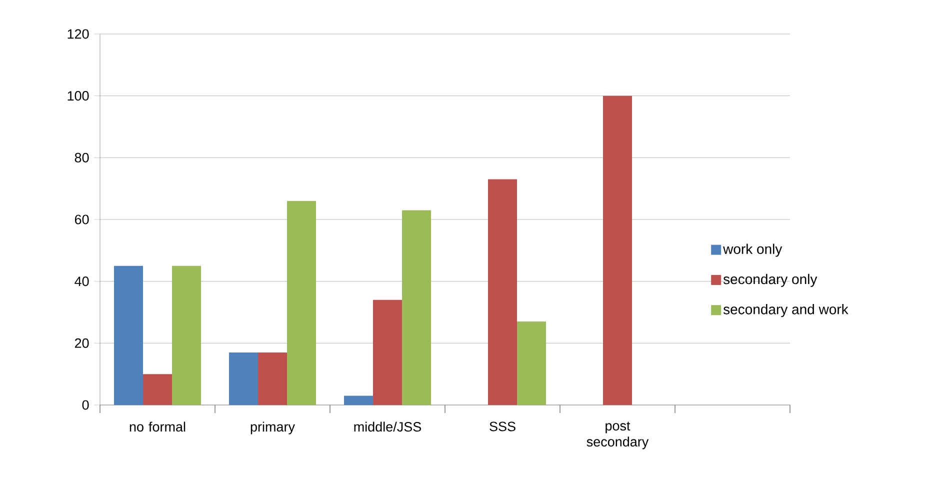  I want to click on y-tick-label: 100, so click(78, 96).